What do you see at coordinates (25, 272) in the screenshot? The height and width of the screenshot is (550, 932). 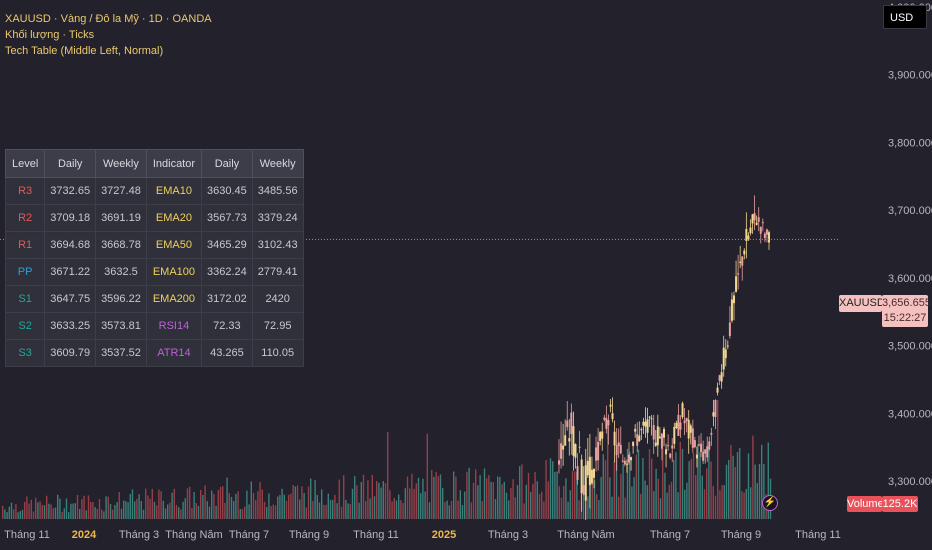 I see `level-cell: PP` at bounding box center [25, 272].